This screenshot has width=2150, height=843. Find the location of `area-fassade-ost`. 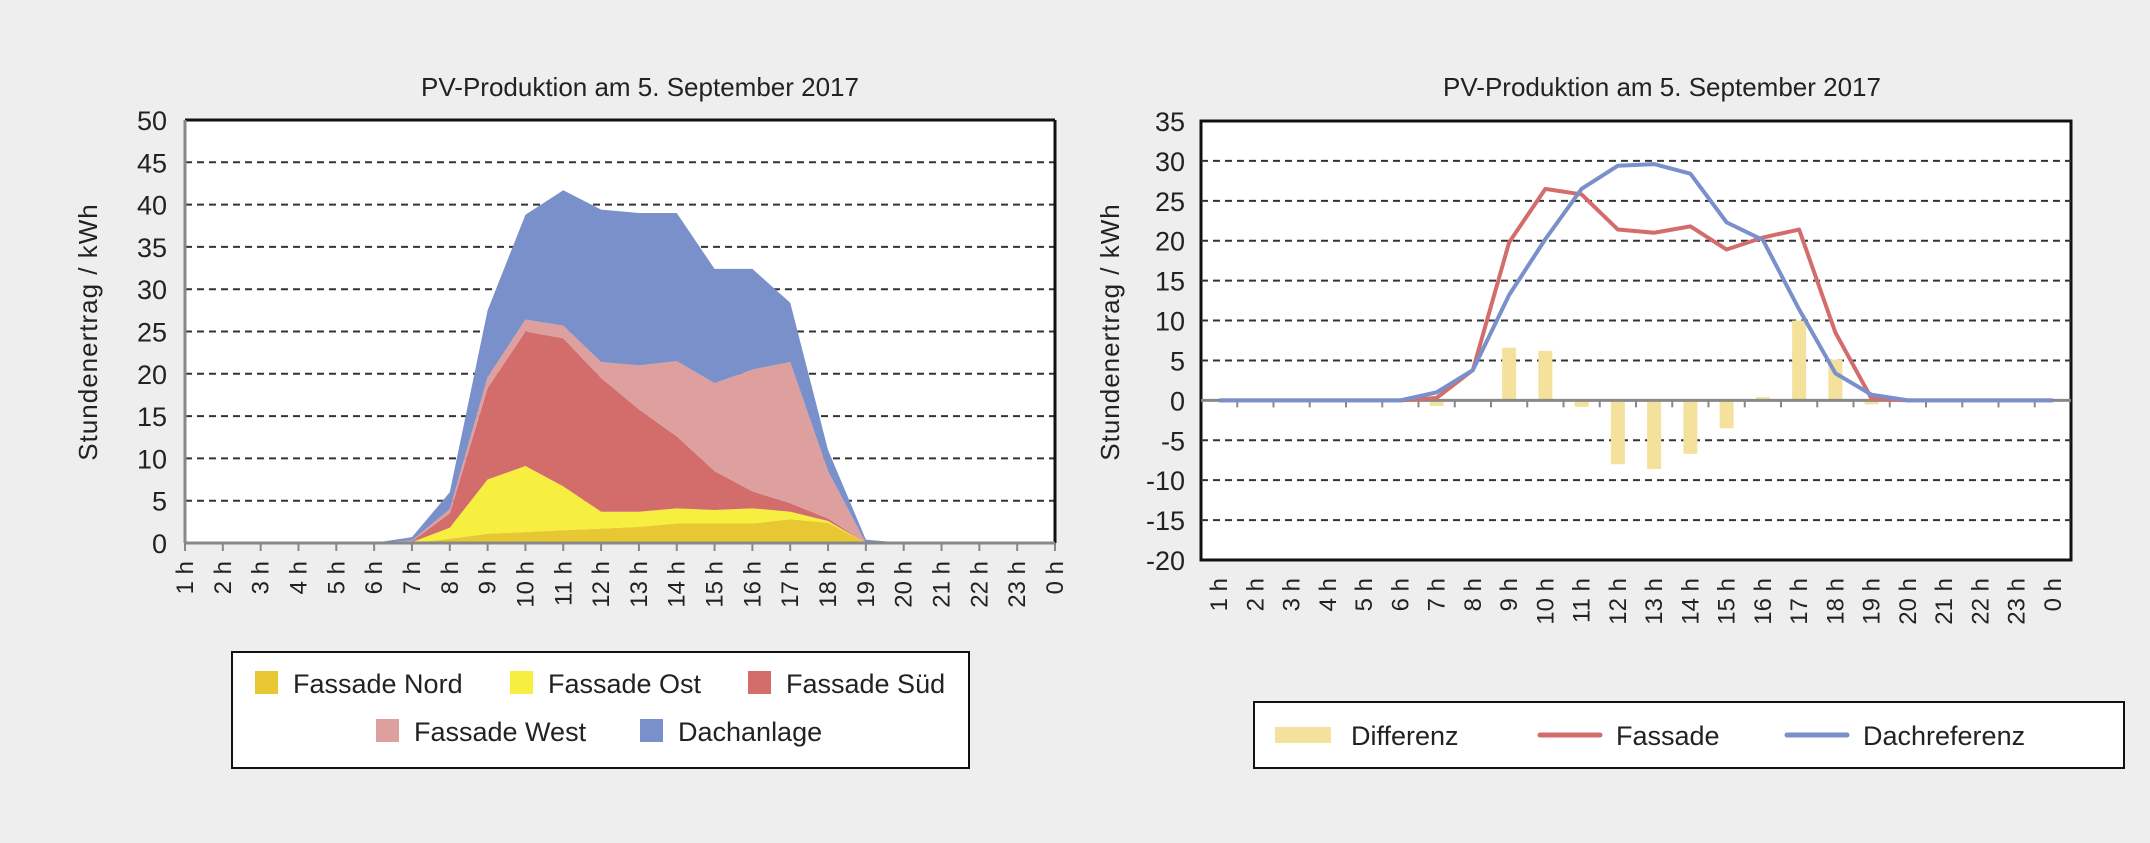

area-fassade-ost is located at coordinates (620, 504).